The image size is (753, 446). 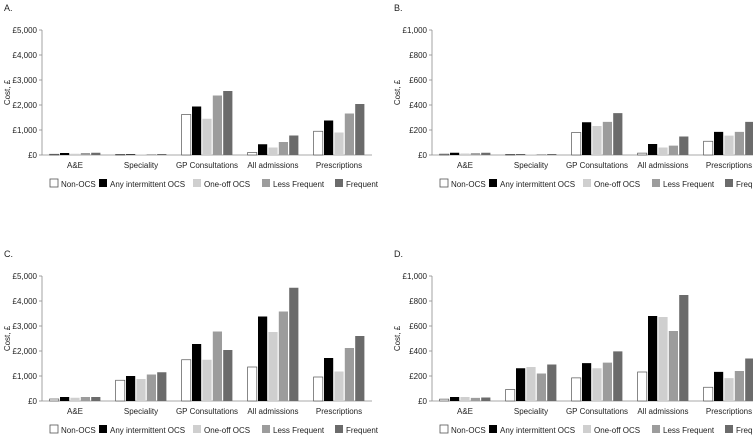 I want to click on y-tick-label: £200, so click(x=418, y=130).